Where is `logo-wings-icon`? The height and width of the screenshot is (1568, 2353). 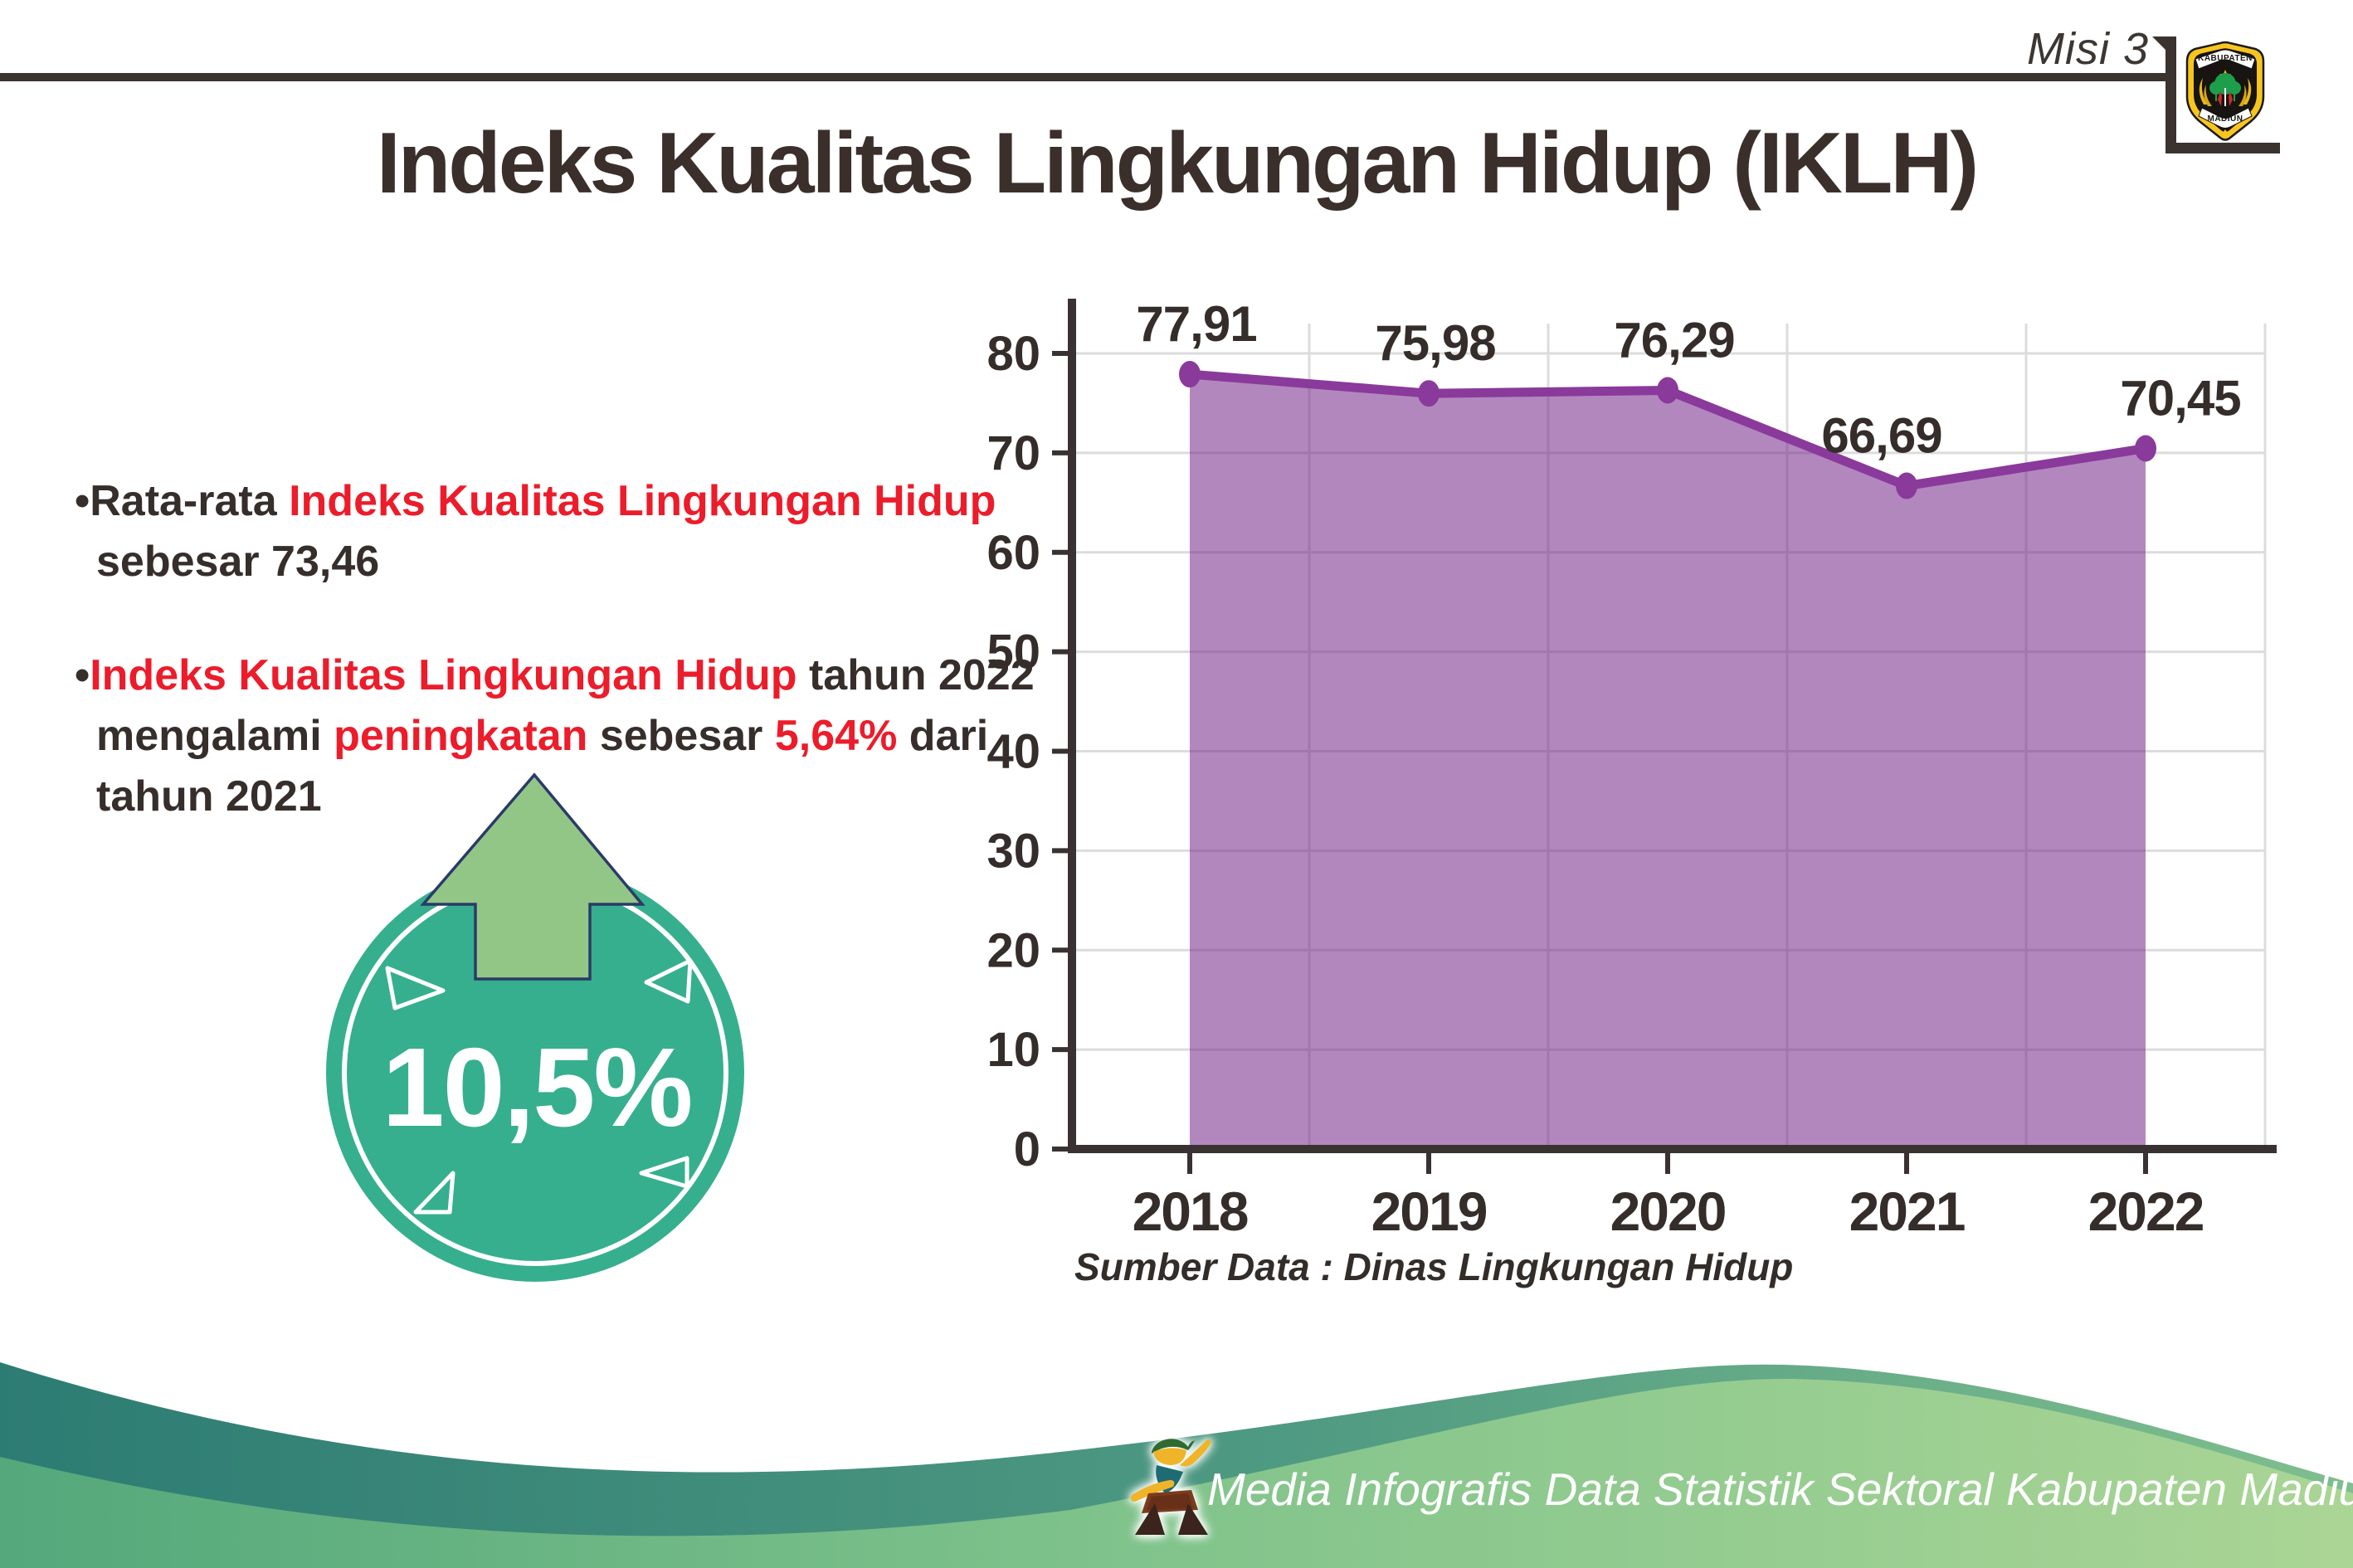
logo-wings-icon is located at coordinates (2225, 92).